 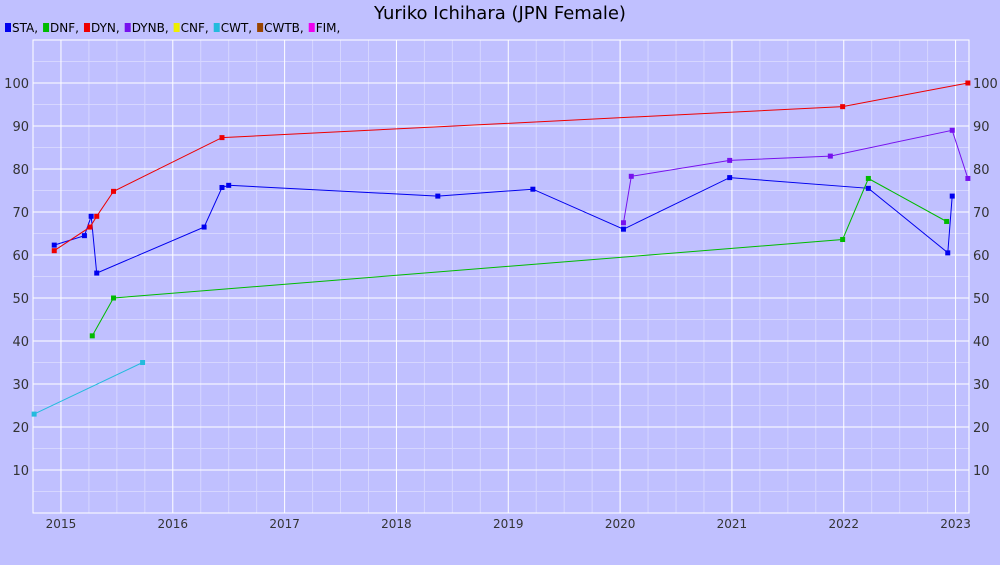 I want to click on y-tick-label-right: 90, so click(x=981, y=127).